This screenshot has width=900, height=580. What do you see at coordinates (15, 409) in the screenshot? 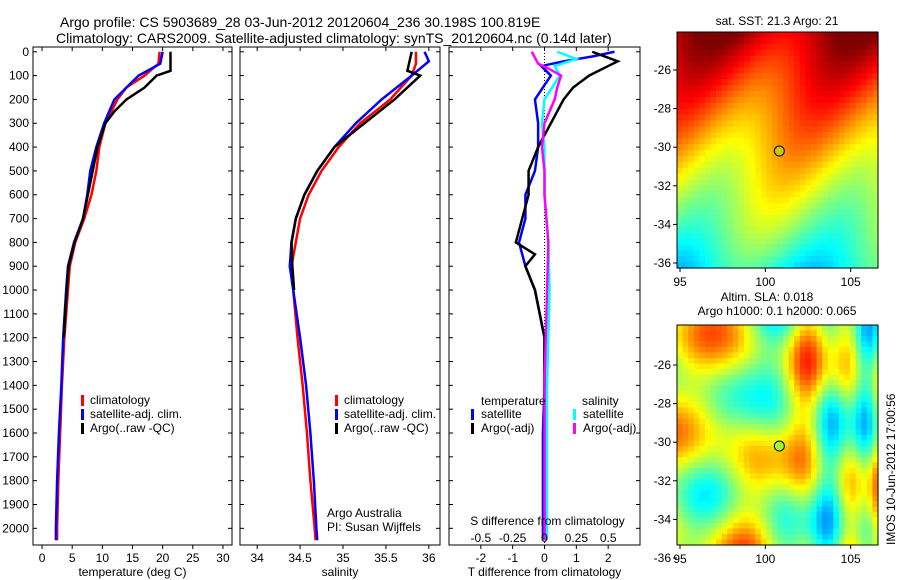
I see `y-tick-label: 1500` at bounding box center [15, 409].